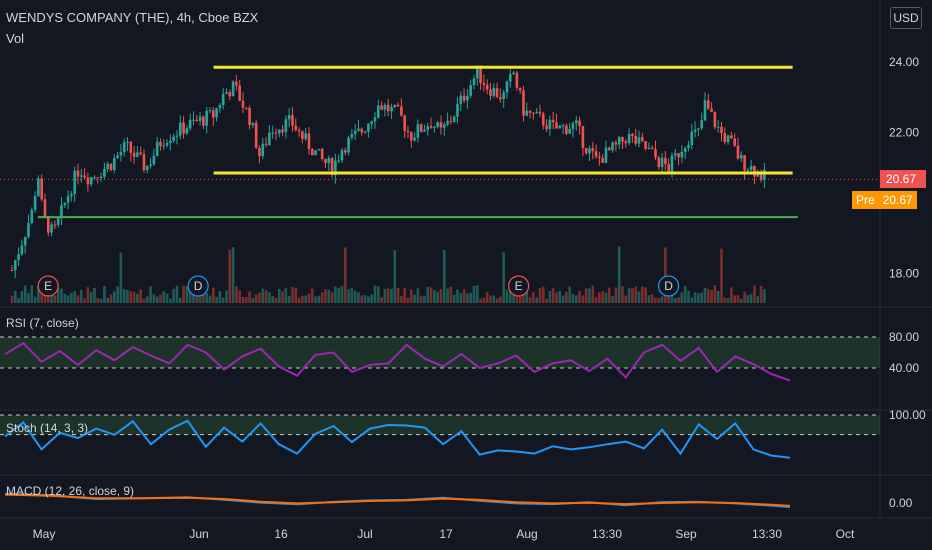 The image size is (932, 550). I want to click on premarket-tag: Pre 20.67, so click(884, 200).